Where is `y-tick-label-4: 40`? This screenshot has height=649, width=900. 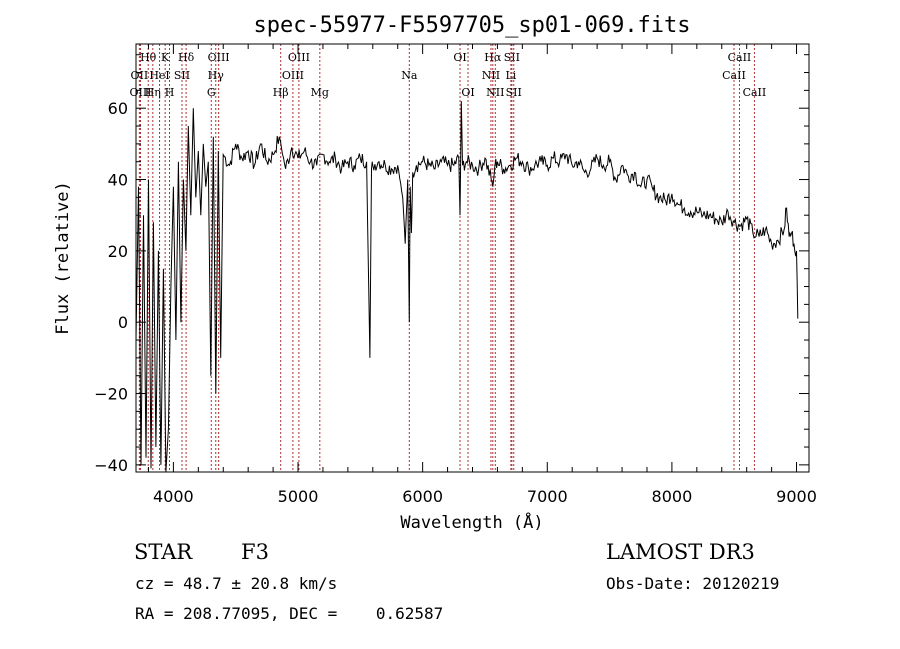 y-tick-label-4: 40 is located at coordinates (118, 180).